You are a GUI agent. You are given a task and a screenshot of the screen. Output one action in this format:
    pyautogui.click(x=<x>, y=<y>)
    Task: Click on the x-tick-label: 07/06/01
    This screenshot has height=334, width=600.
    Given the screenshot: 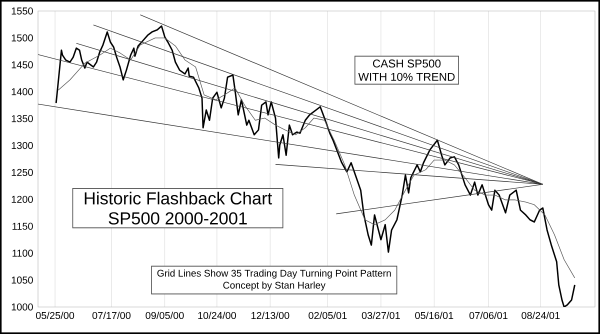 What is the action you would take?
    pyautogui.click(x=488, y=316)
    